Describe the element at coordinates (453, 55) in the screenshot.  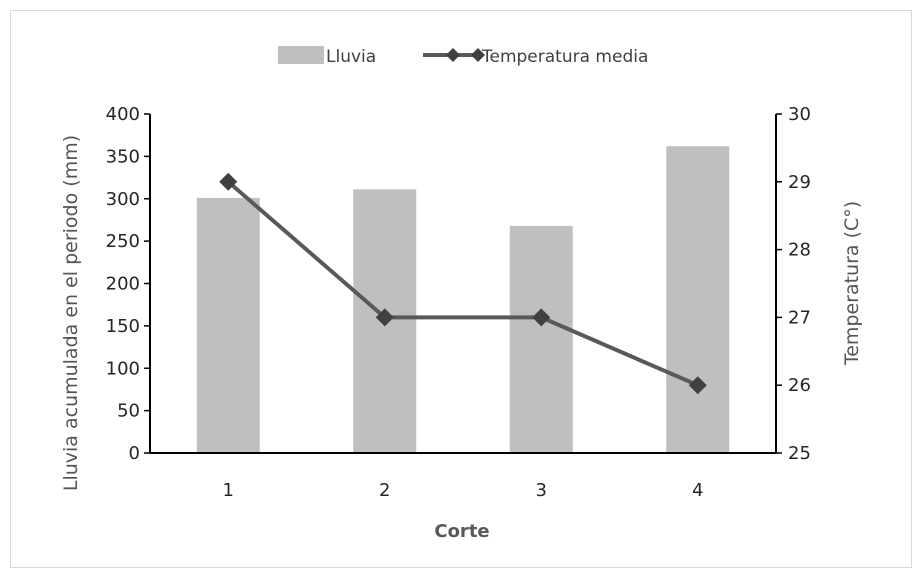
I see `legend-marker-temperatura` at that location.